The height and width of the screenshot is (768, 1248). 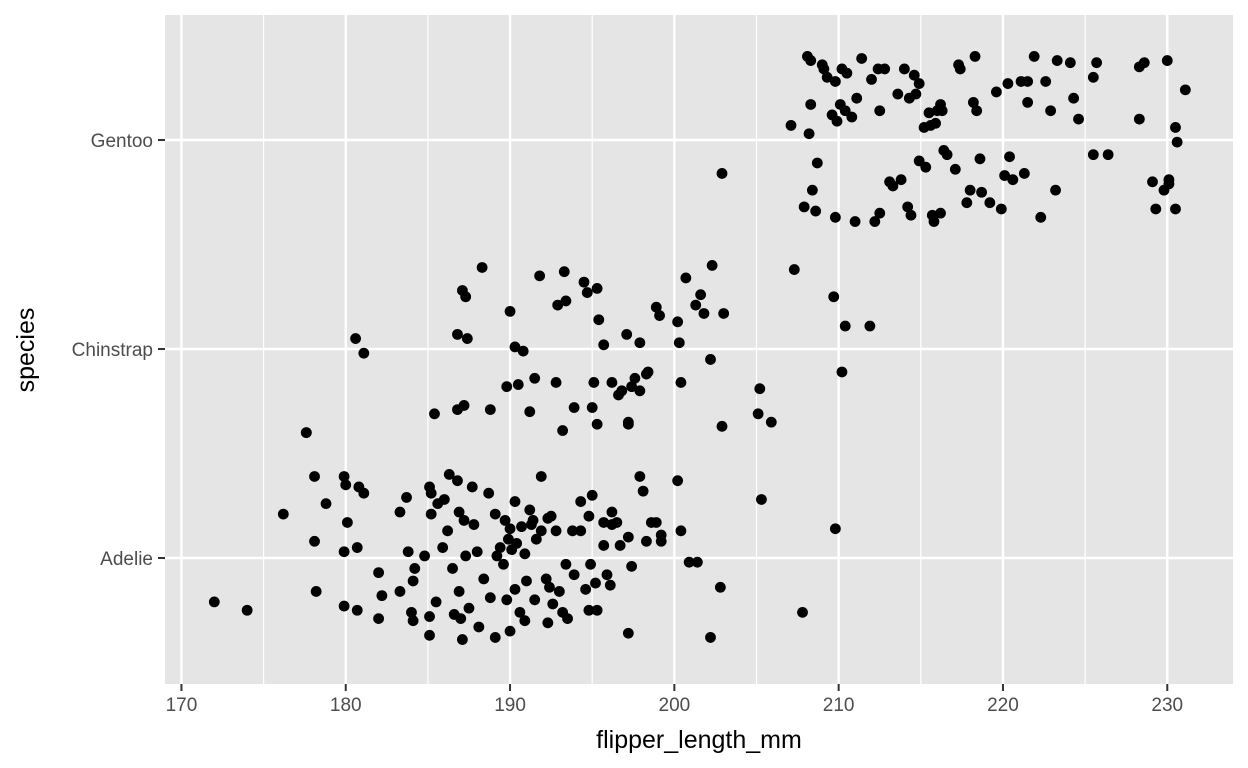 I want to click on x-tick-label: 230, so click(x=1167, y=705).